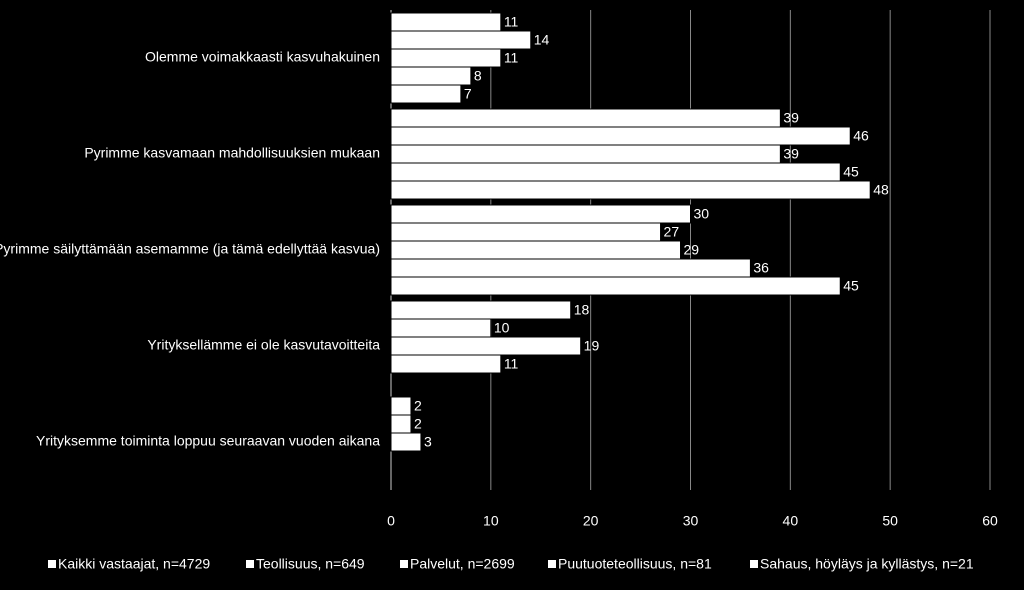 The height and width of the screenshot is (590, 1024). What do you see at coordinates (867, 564) in the screenshot?
I see `legend-label: Sahaus, höyläys ja kyllästys, n=21` at bounding box center [867, 564].